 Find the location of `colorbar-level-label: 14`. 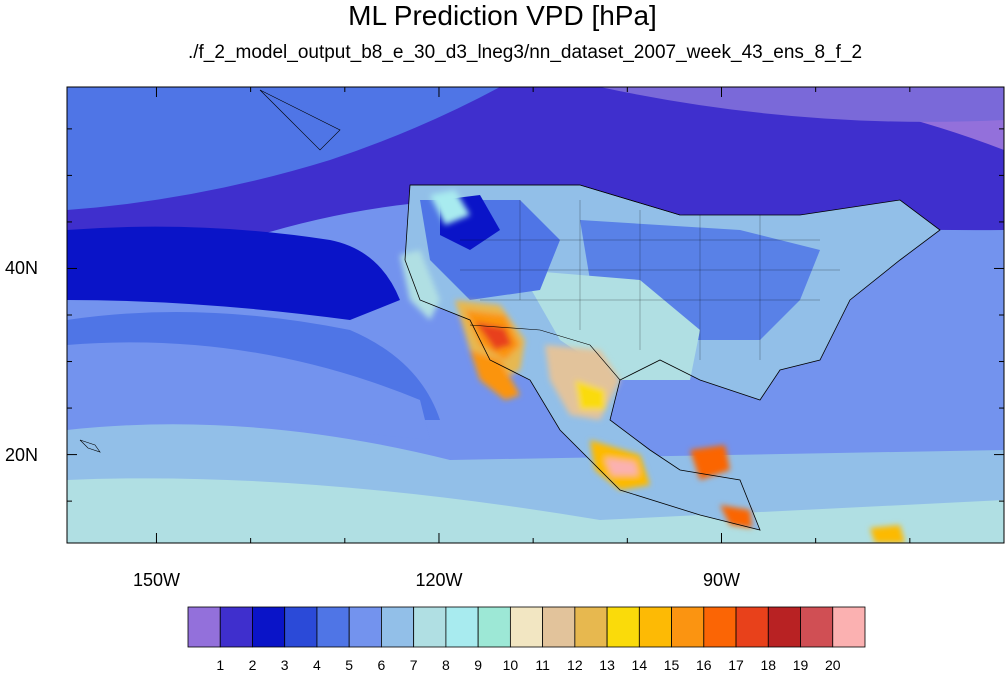

colorbar-level-label: 14 is located at coordinates (639, 665).